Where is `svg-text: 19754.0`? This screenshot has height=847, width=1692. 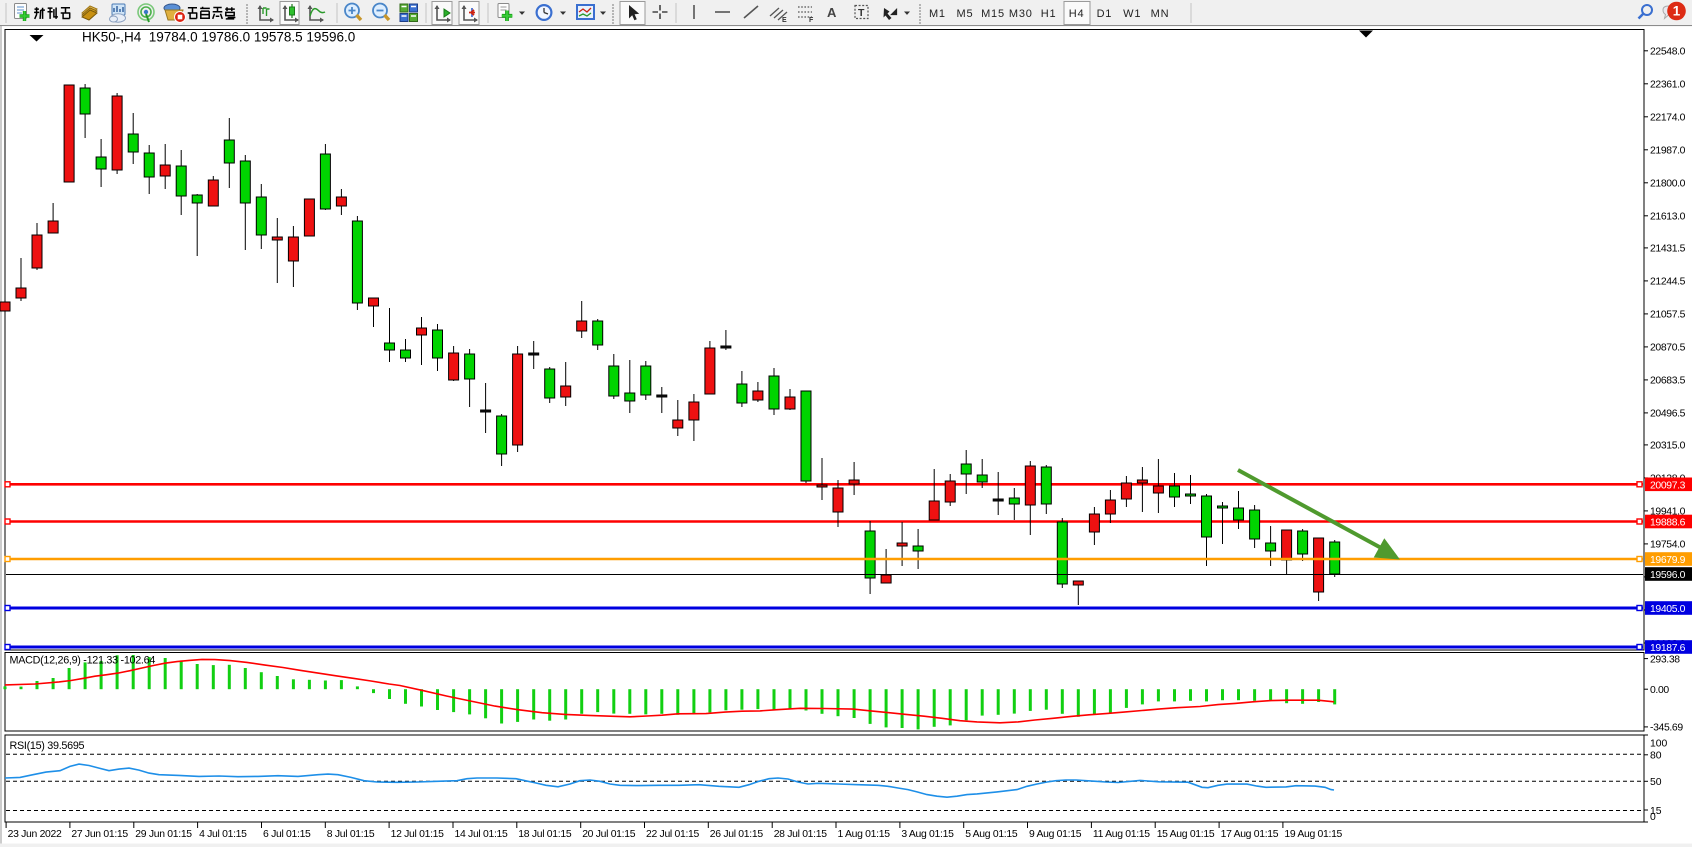 svg-text: 19754.0 is located at coordinates (1668, 545).